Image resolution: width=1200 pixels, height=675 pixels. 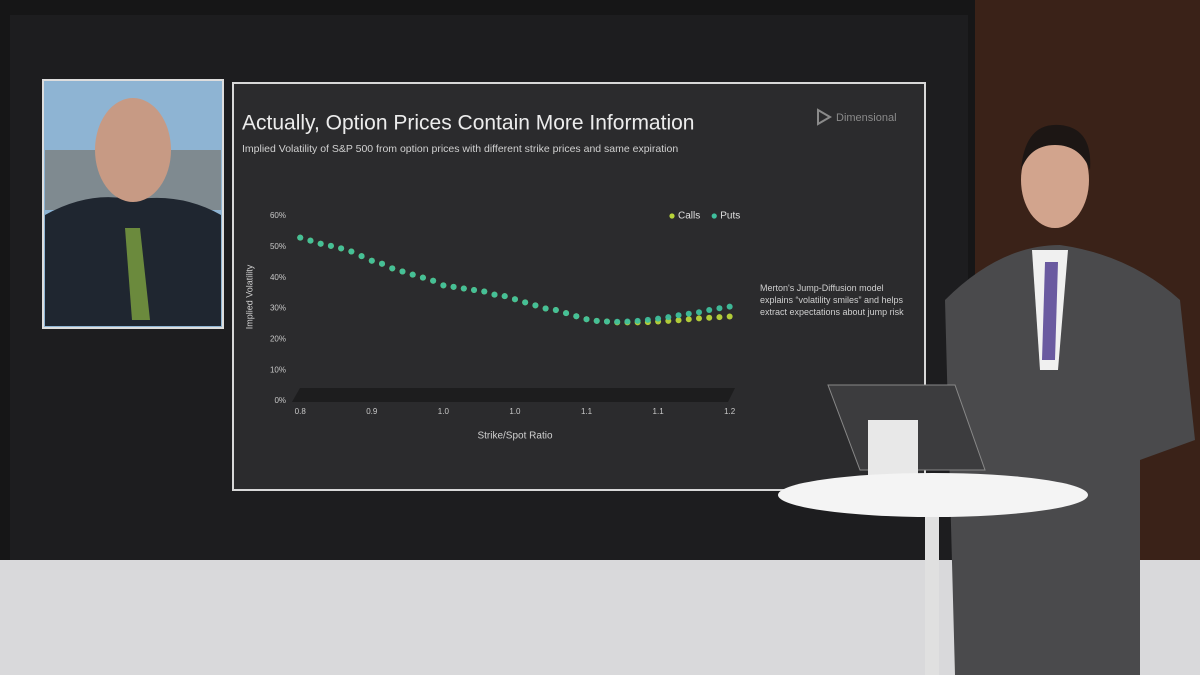 I want to click on brand-icon, so click(x=824, y=117).